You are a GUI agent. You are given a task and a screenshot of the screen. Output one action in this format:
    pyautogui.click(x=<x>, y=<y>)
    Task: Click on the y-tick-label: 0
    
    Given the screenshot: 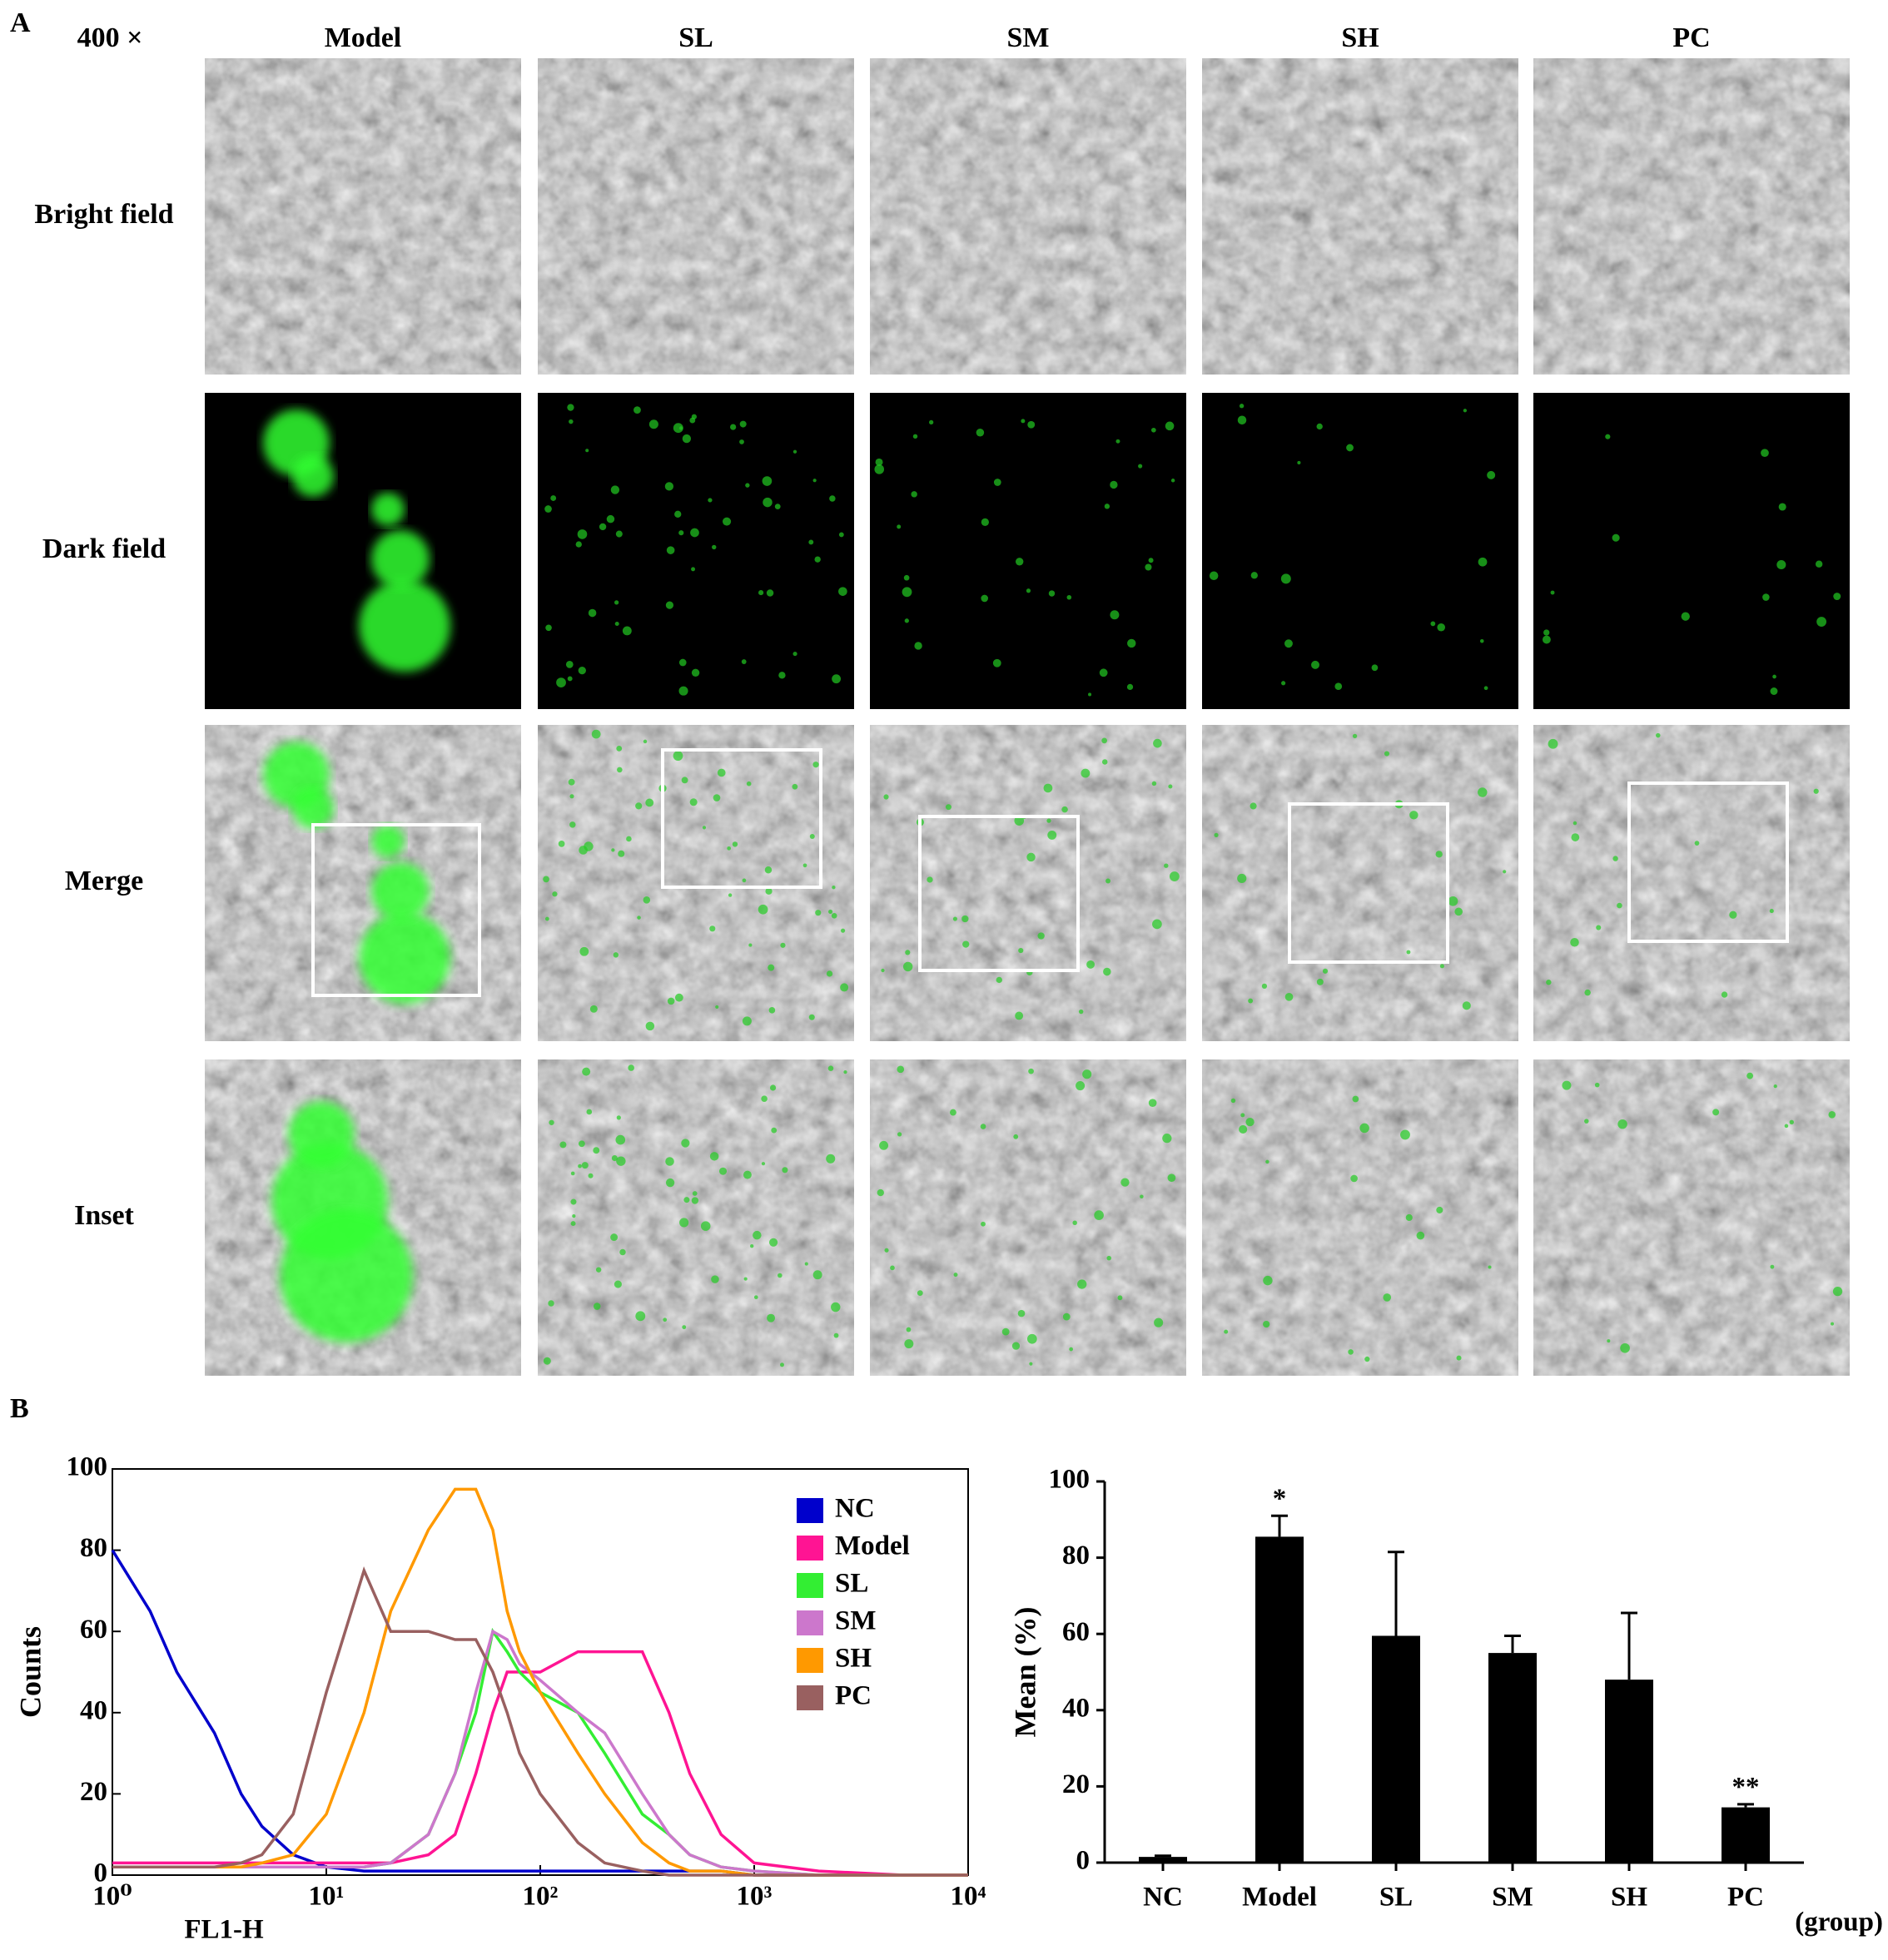 What is the action you would take?
    pyautogui.click(x=101, y=1873)
    